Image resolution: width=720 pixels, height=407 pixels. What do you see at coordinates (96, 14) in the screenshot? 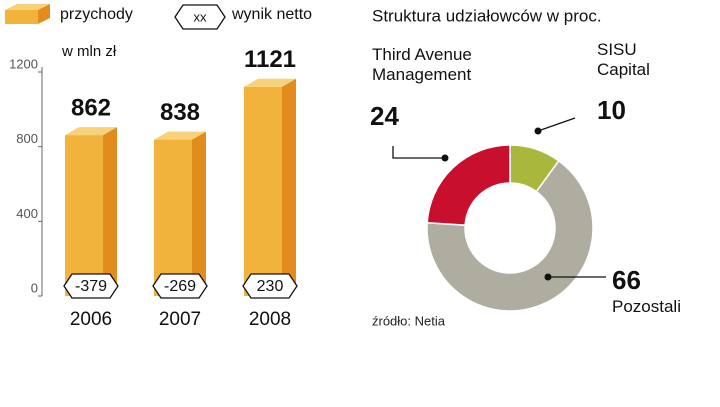
I see `legend-label: przychody` at bounding box center [96, 14].